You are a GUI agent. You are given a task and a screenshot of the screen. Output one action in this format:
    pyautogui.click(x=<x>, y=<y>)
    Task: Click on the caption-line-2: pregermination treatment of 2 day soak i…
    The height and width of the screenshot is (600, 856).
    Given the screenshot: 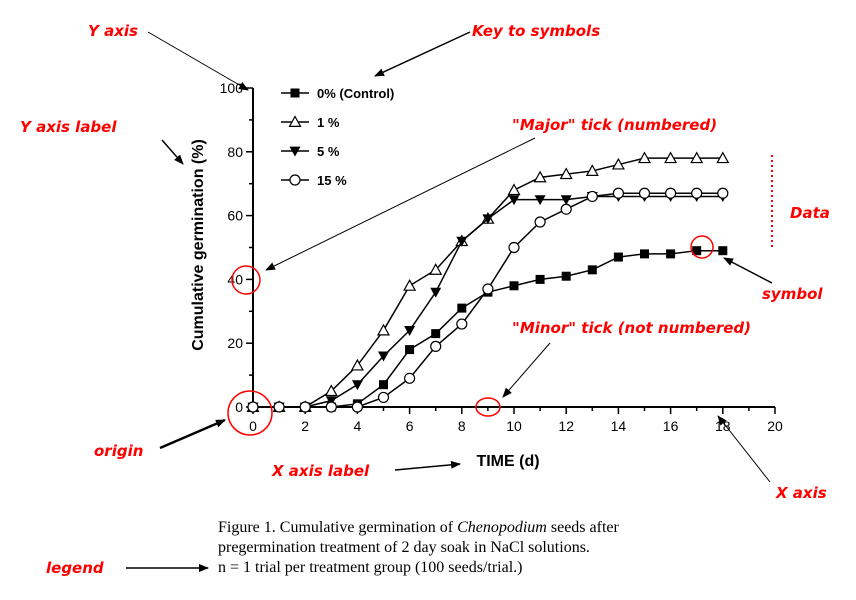 What is the action you would take?
    pyautogui.click(x=404, y=547)
    